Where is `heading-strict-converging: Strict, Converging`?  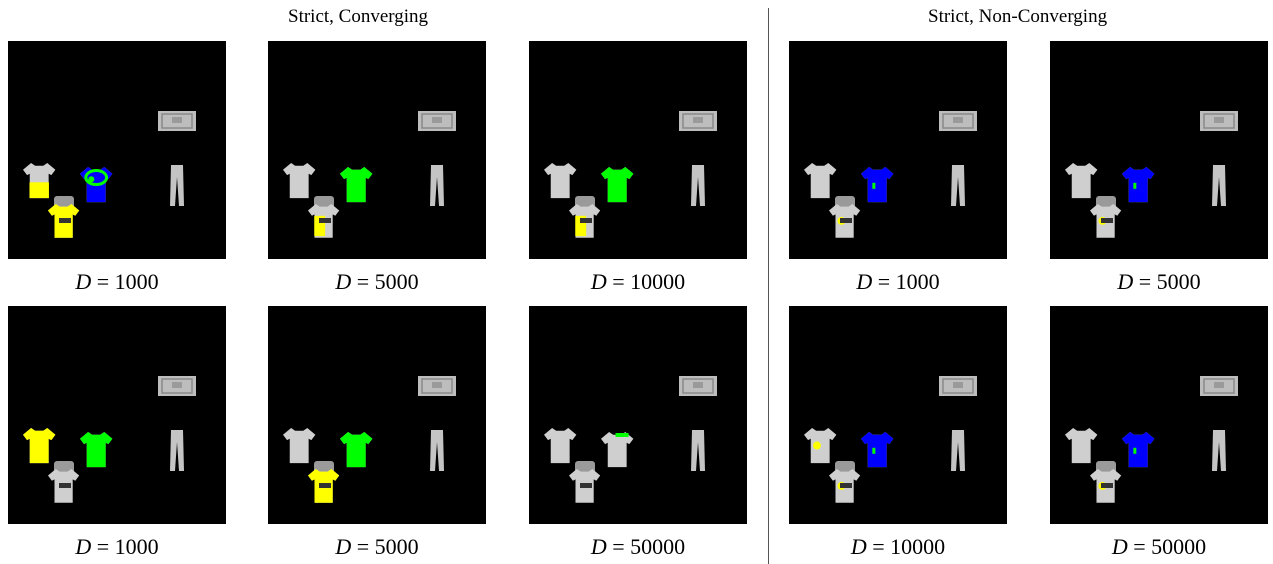
heading-strict-converging: Strict, Converging is located at coordinates (358, 16).